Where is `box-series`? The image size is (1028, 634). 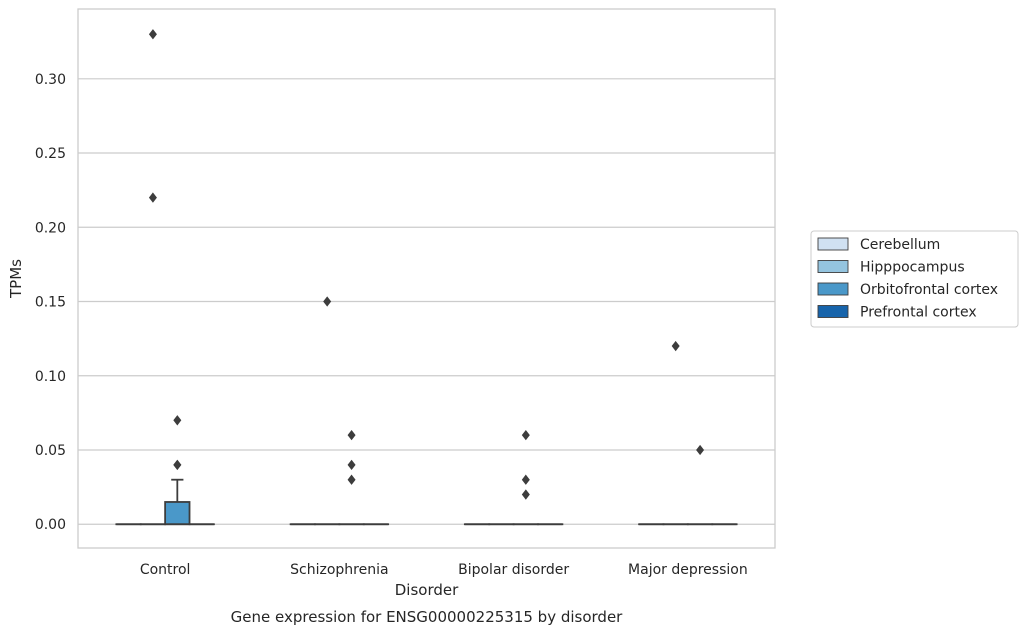
box-series is located at coordinates (426, 502).